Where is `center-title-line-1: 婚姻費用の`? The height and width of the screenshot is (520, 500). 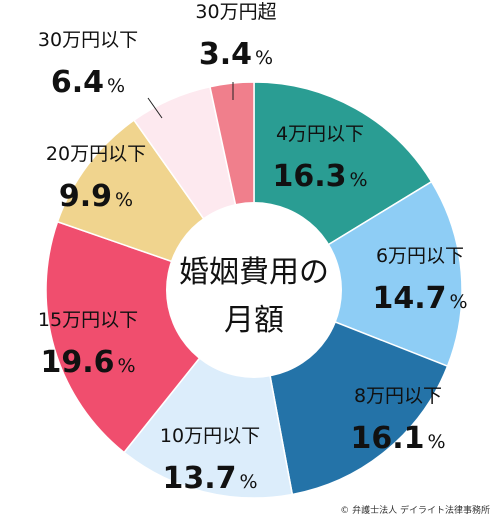 center-title-line-1: 婚姻費用の is located at coordinates (254, 272).